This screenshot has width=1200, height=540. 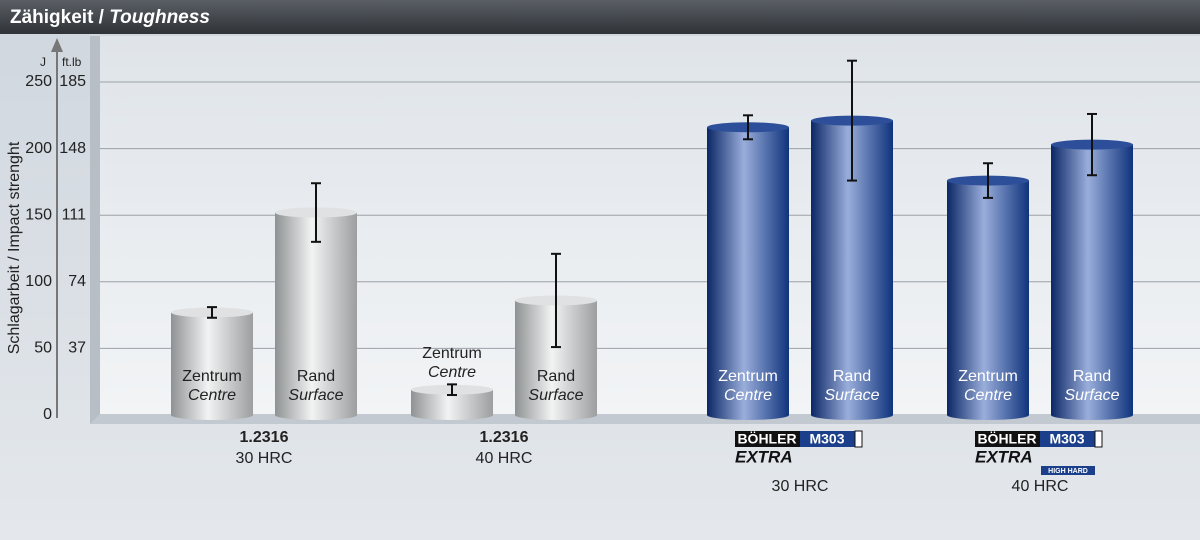 I want to click on y2-tick-label: 111, so click(x=74, y=214).